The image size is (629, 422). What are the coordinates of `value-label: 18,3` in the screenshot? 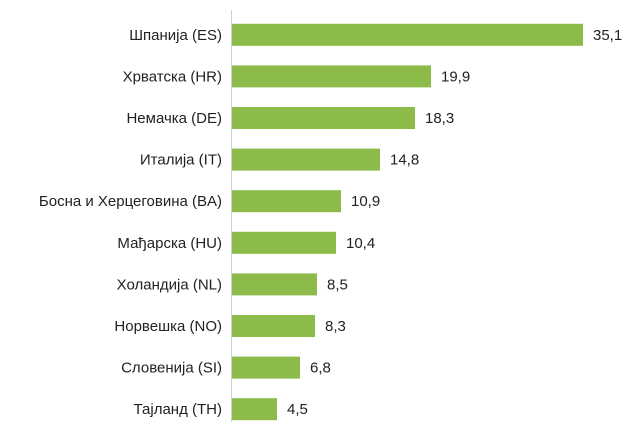 It's located at (439, 118).